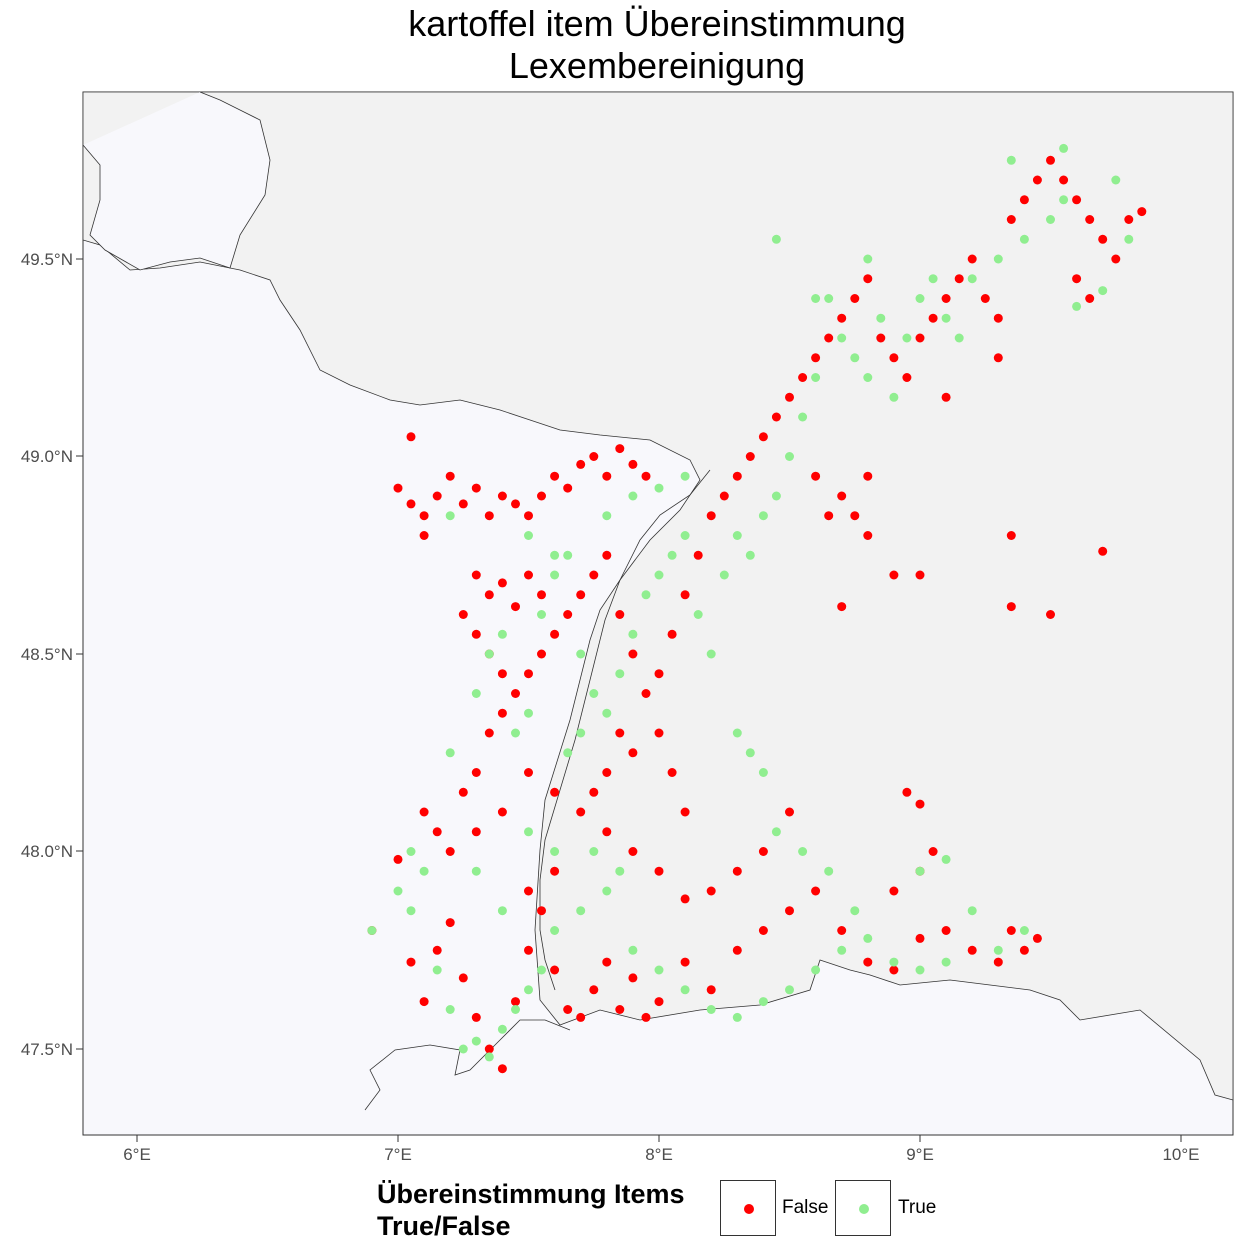  What do you see at coordinates (749, 1209) in the screenshot?
I see `legend-dot-false` at bounding box center [749, 1209].